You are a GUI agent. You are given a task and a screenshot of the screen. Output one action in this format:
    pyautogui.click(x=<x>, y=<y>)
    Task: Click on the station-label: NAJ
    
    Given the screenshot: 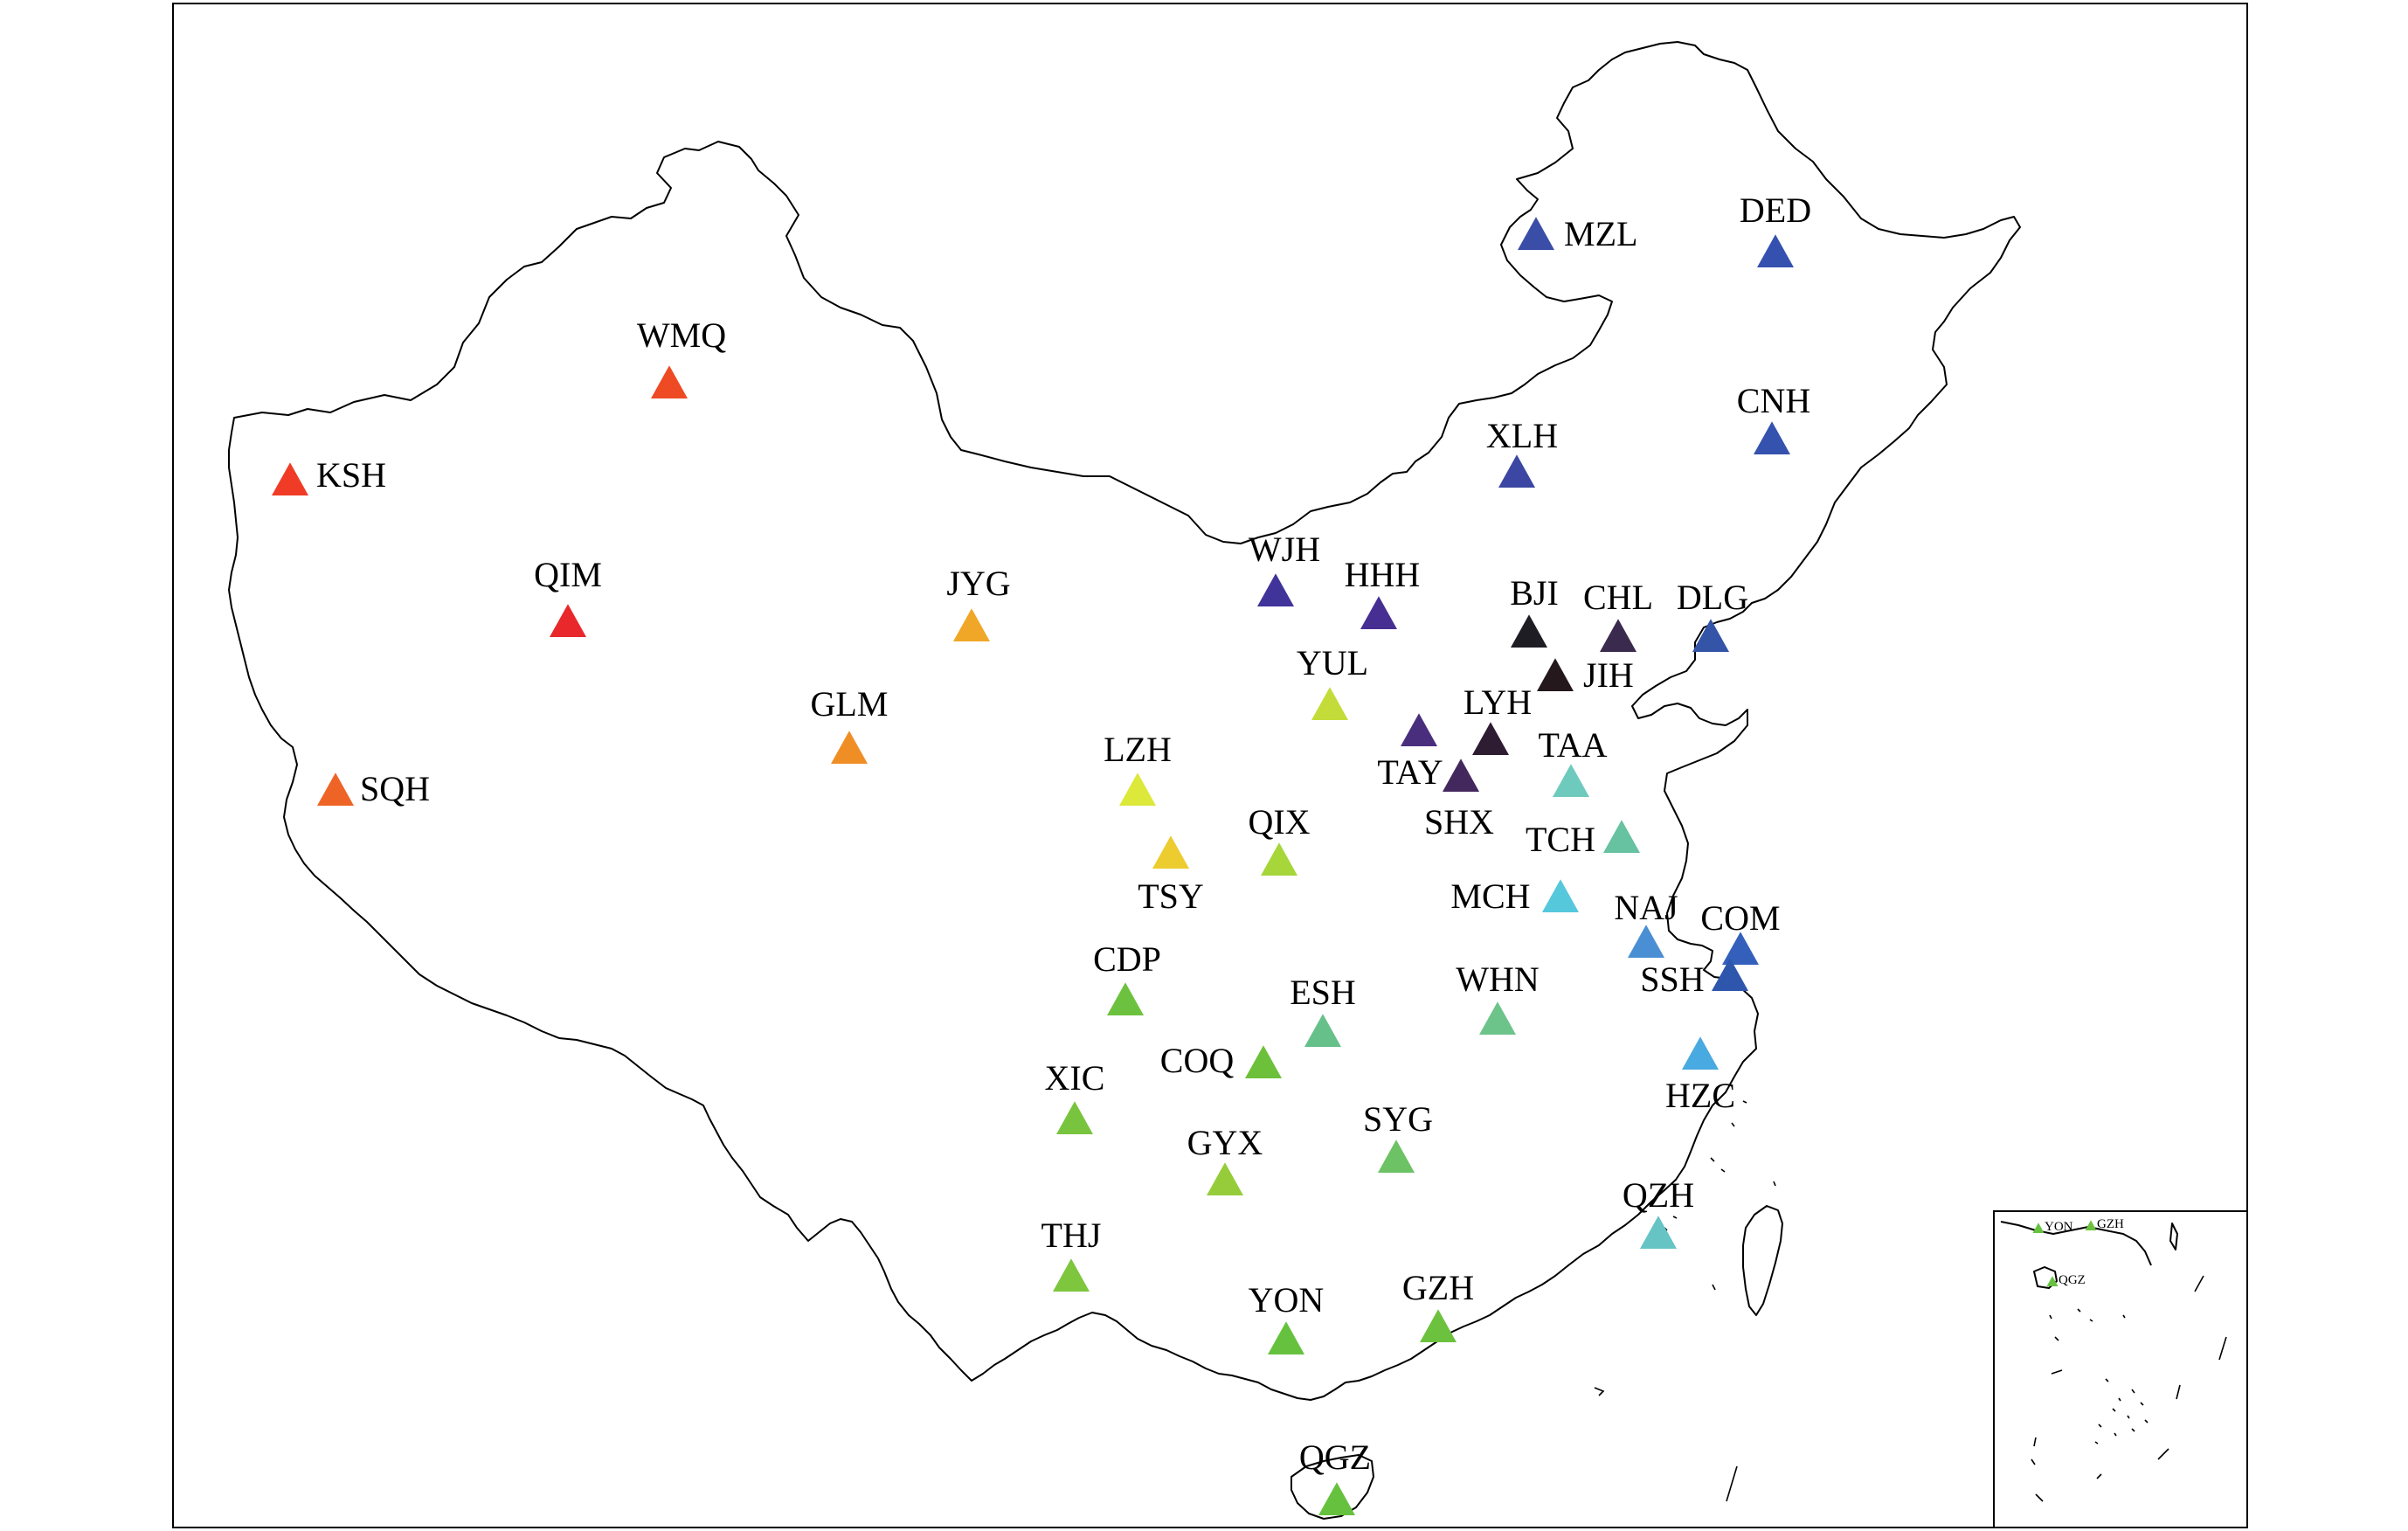 What is the action you would take?
    pyautogui.click(x=1646, y=907)
    